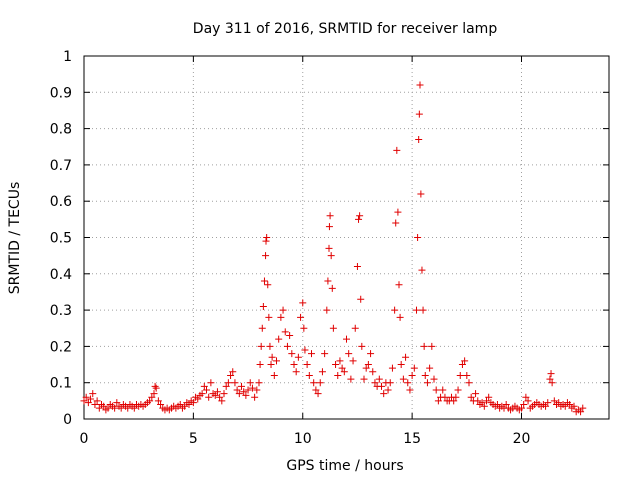 The width and height of the screenshot is (640, 480). What do you see at coordinates (344, 466) in the screenshot?
I see `x-axis-label: GPS time / hours` at bounding box center [344, 466].